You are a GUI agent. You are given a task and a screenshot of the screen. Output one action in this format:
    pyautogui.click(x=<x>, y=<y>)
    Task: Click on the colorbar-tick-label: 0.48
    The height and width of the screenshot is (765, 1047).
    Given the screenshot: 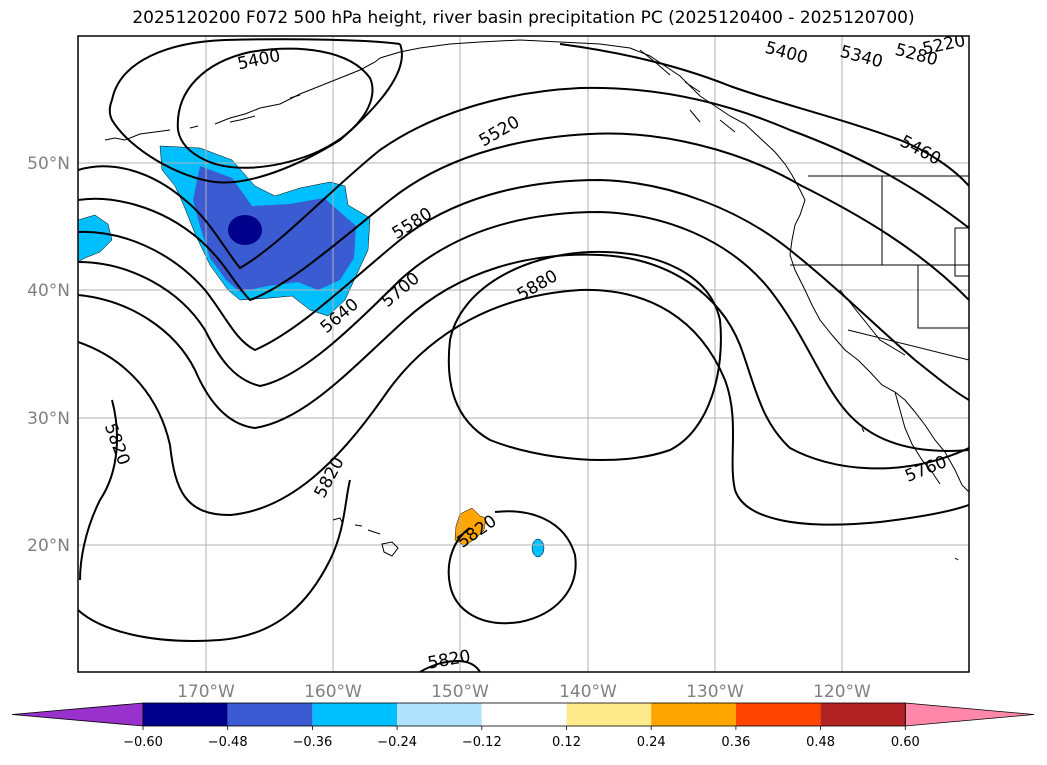 What is the action you would take?
    pyautogui.click(x=820, y=742)
    